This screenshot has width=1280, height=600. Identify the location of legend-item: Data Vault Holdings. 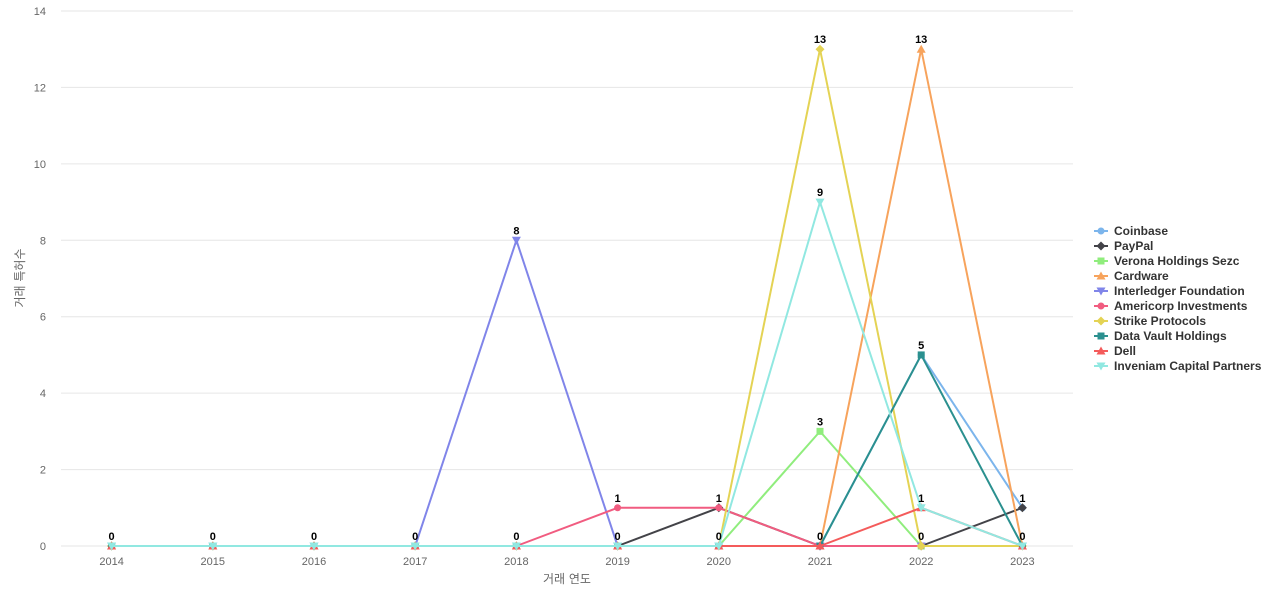
(1160, 336).